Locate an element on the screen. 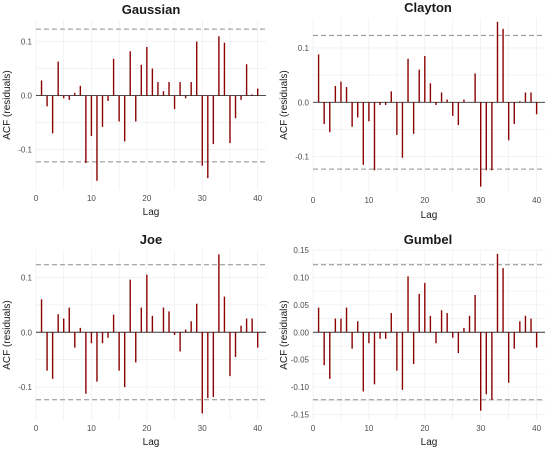 This screenshot has width=550, height=454. panel-title: Joe is located at coordinates (151, 239).